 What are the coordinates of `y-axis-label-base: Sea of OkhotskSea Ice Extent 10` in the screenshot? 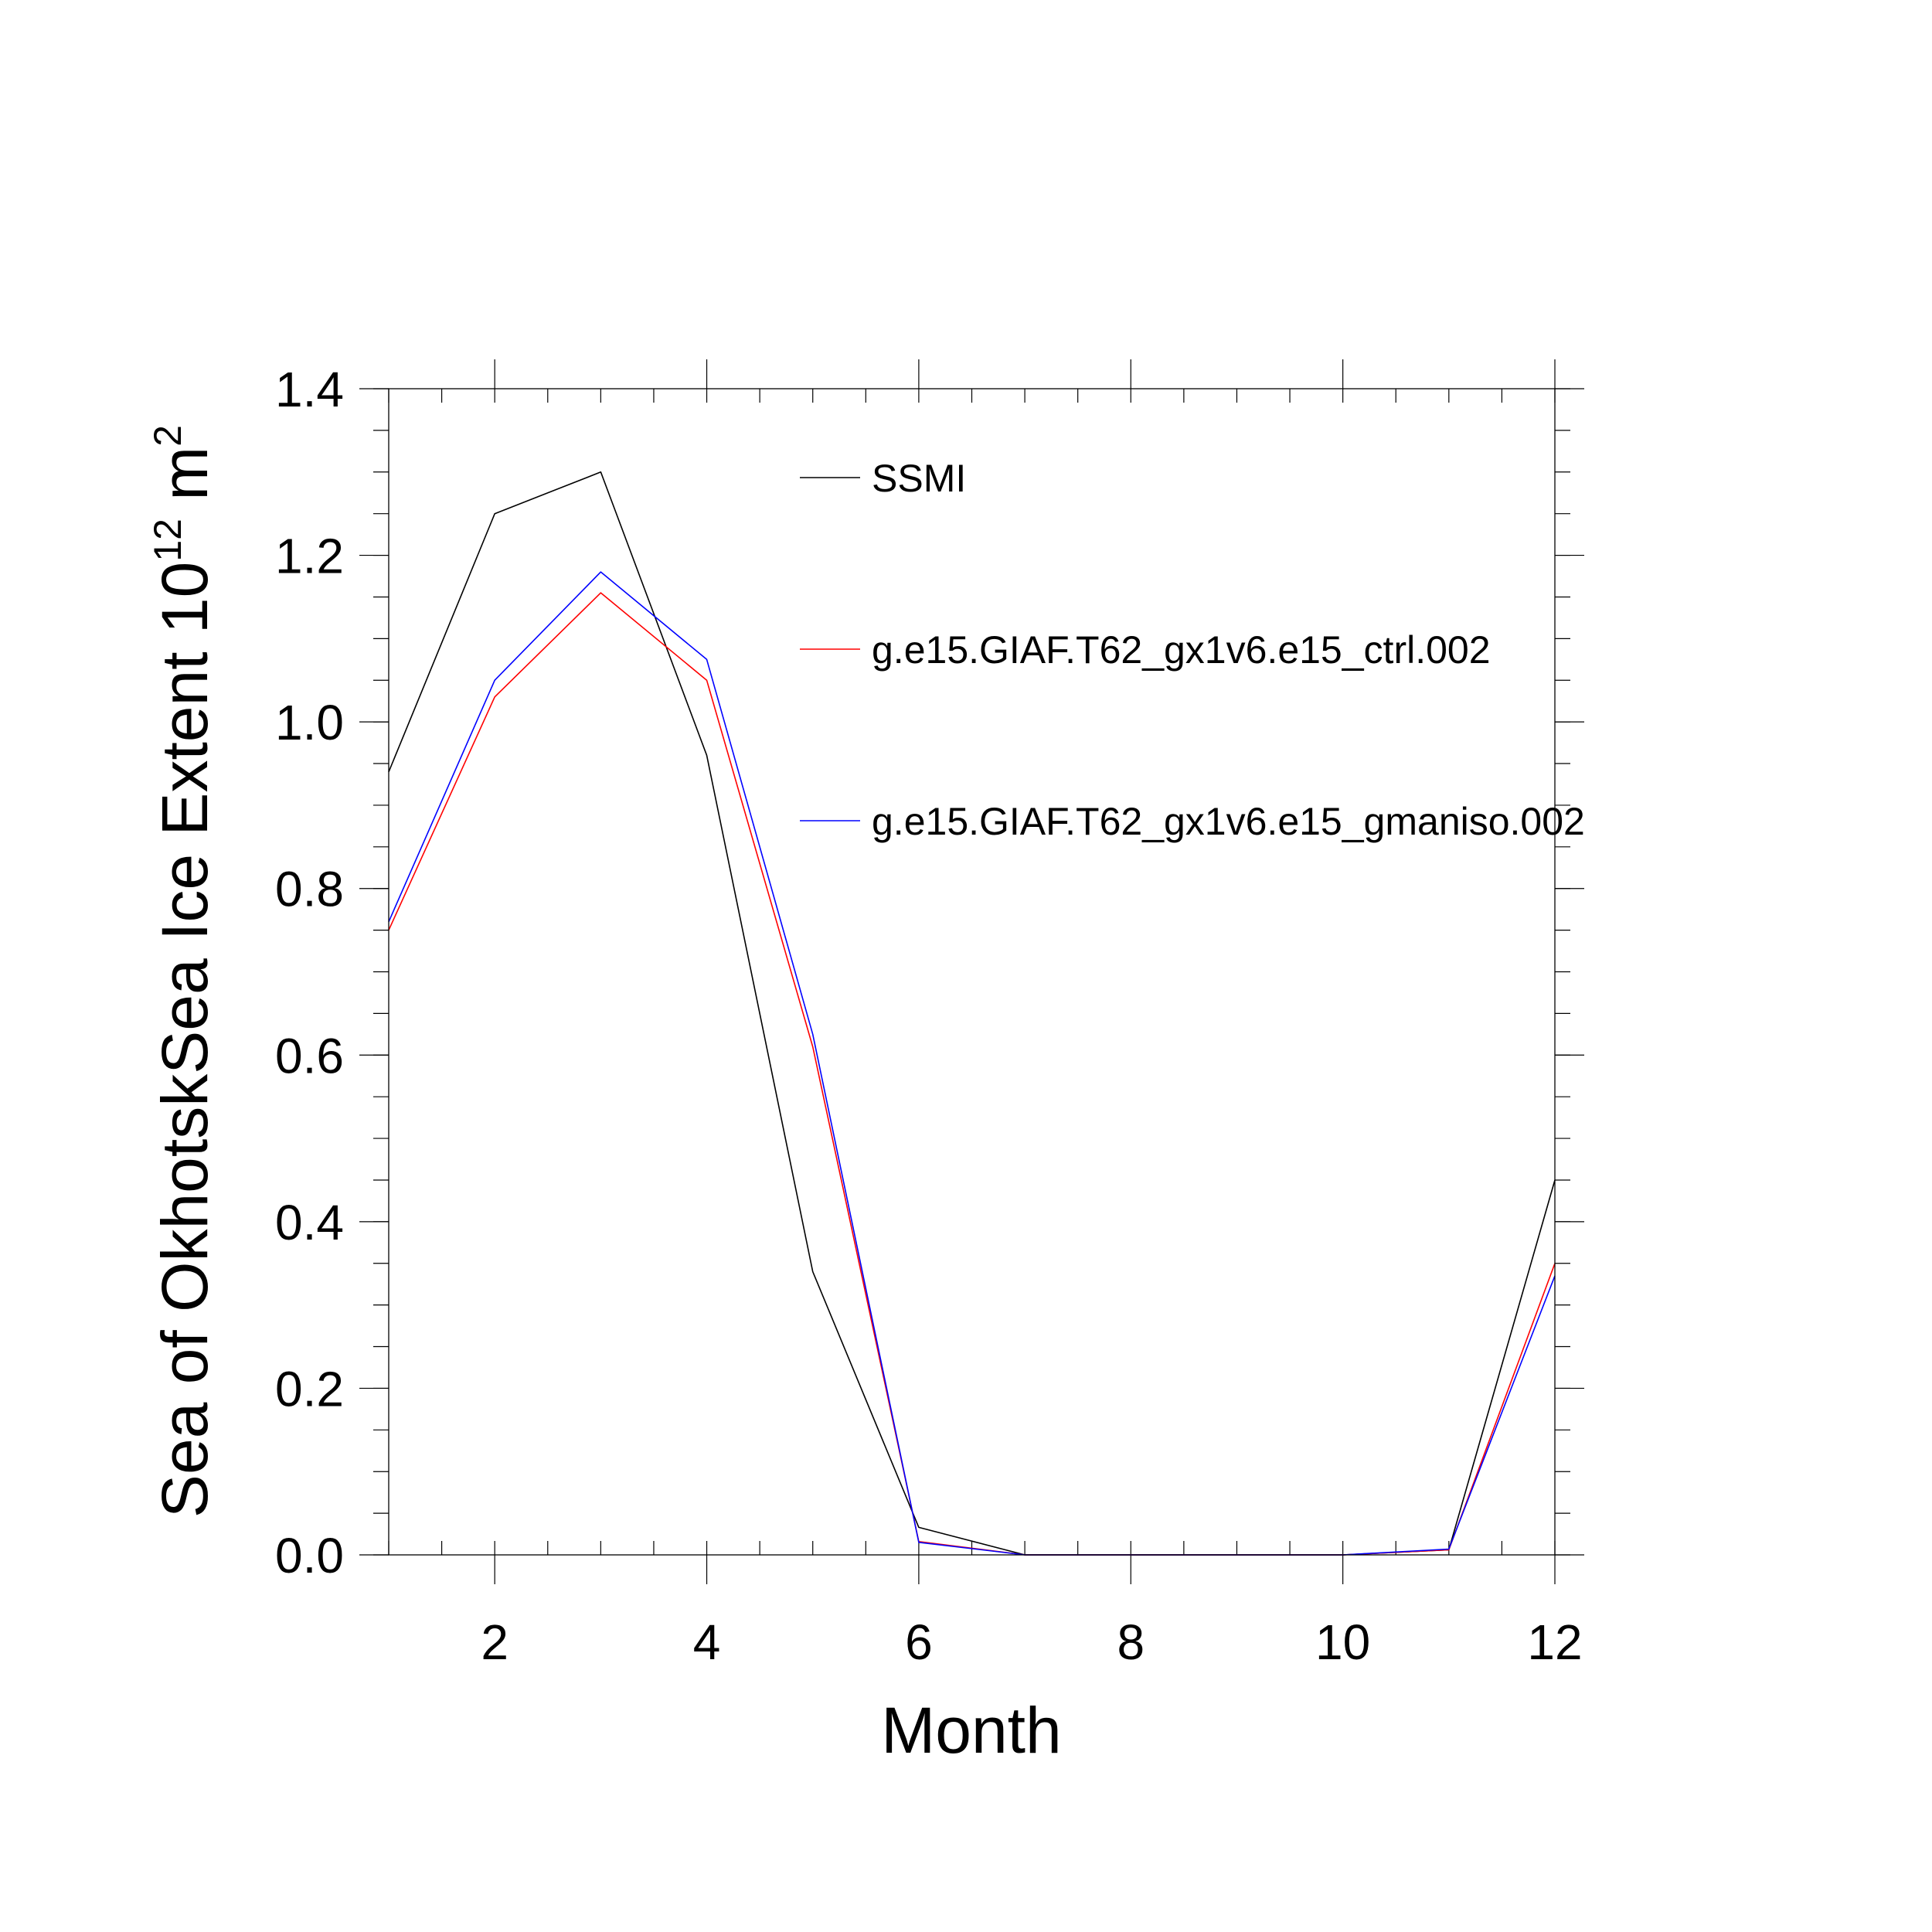 It's located at (184, 1040).